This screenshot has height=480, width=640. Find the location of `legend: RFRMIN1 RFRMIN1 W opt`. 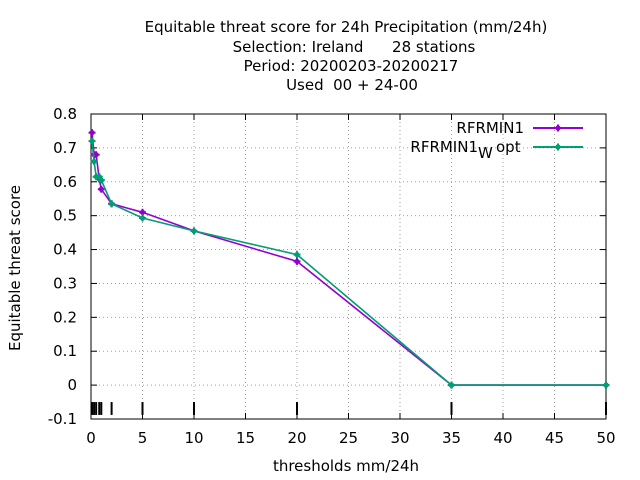

legend: RFRMIN1 RFRMIN1 W opt is located at coordinates (496, 140).